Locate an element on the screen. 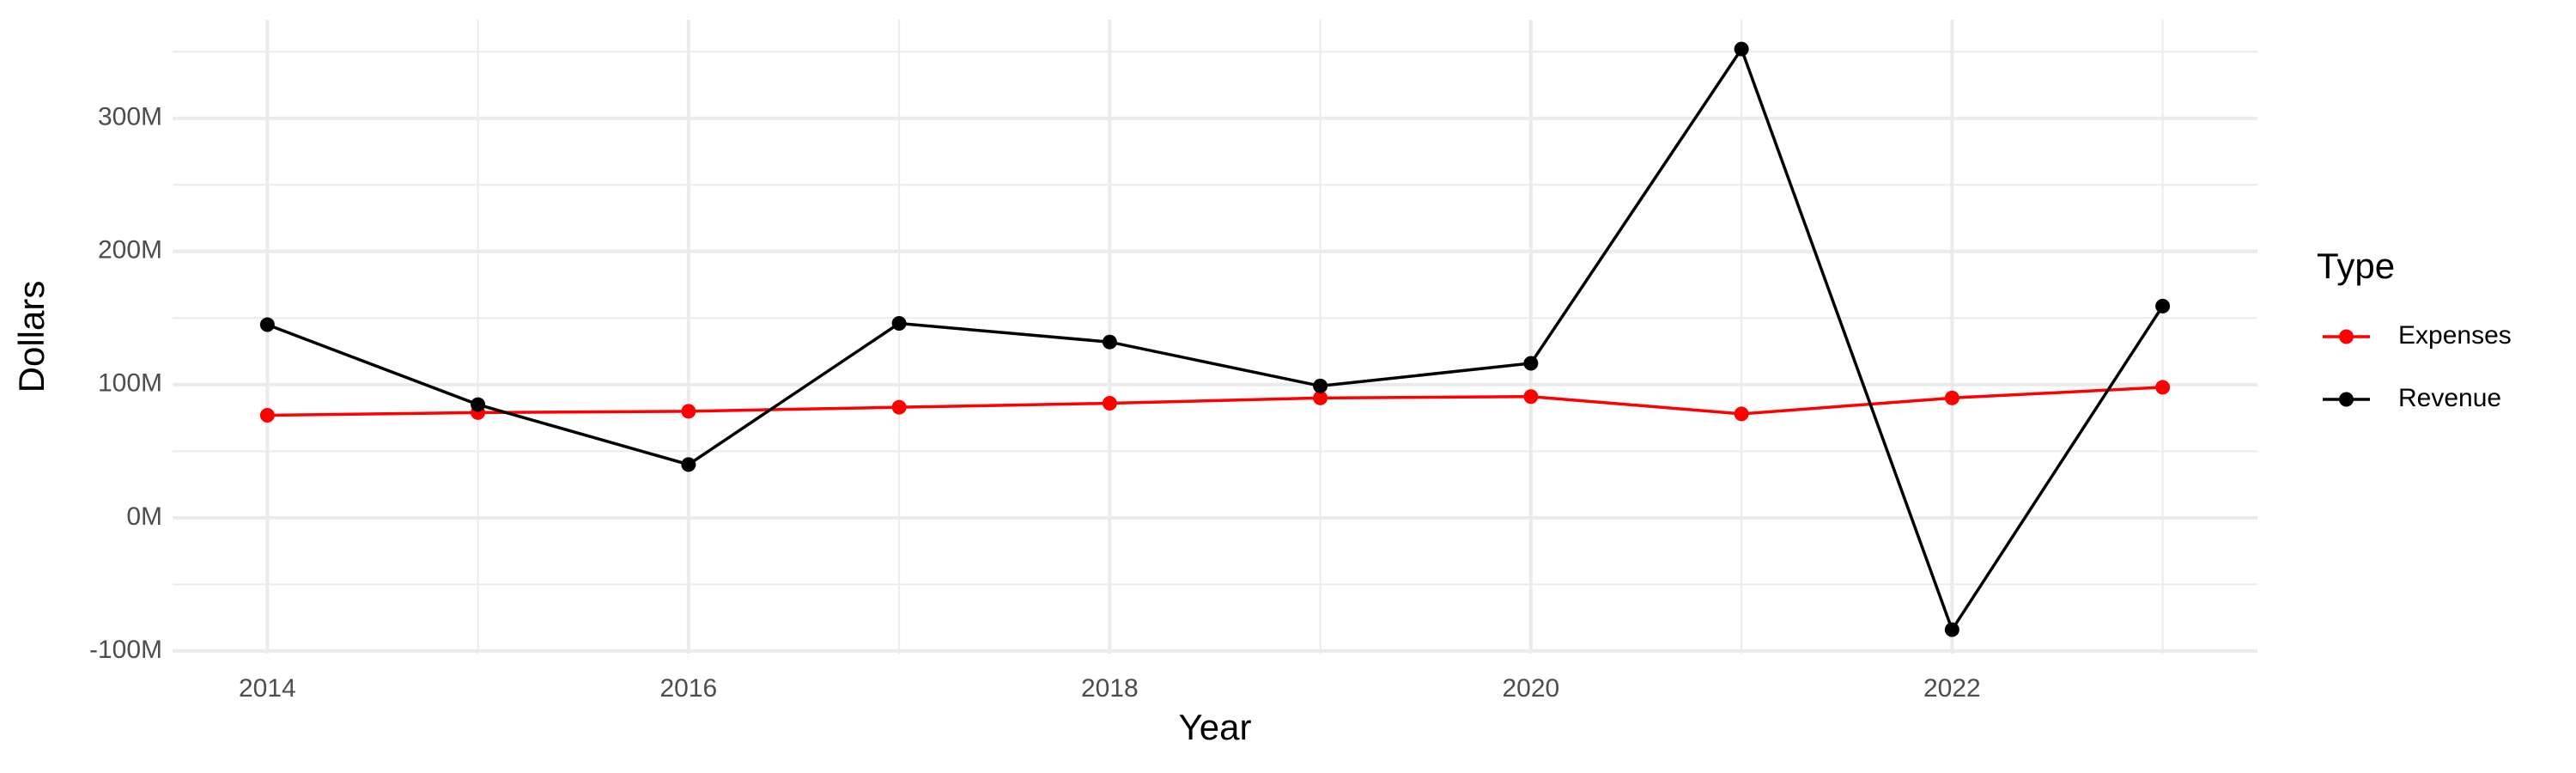 Image resolution: width=2576 pixels, height=773 pixels. y-tick-label: 0M is located at coordinates (144, 516).